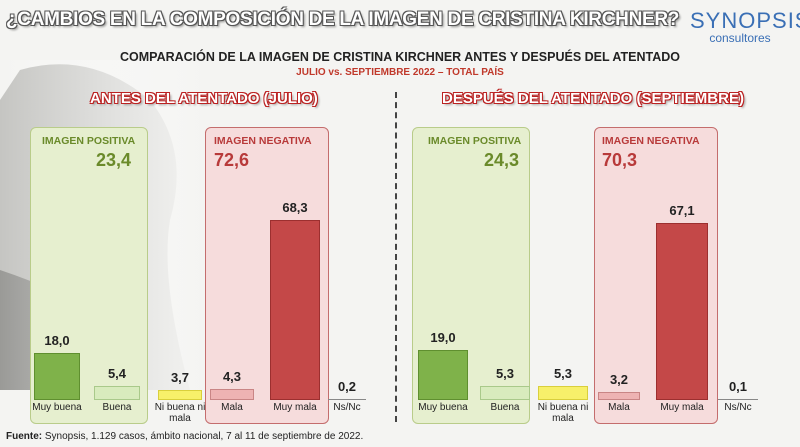  I want to click on value-label-ni-buena-ni-mala-before: 3,7, so click(180, 378).